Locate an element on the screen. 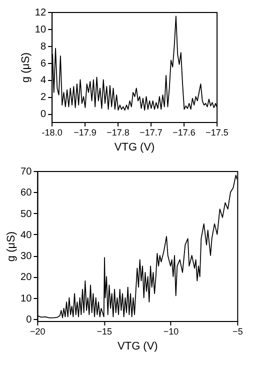 Image resolution: width=260 pixels, height=378 pixels. x-tick-label: −17.9 is located at coordinates (85, 133).